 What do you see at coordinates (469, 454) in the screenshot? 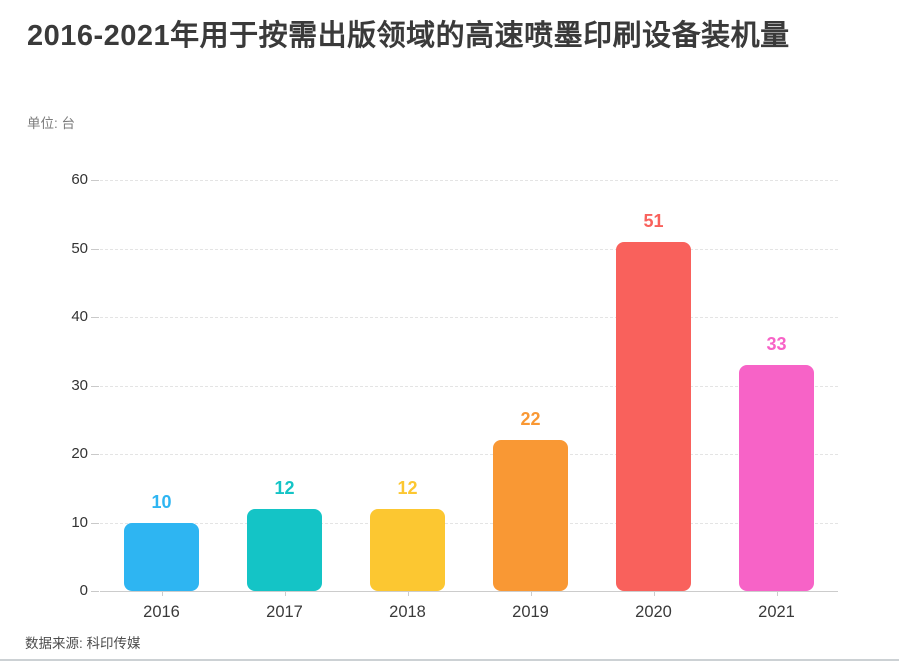
I see `gridline-y20` at bounding box center [469, 454].